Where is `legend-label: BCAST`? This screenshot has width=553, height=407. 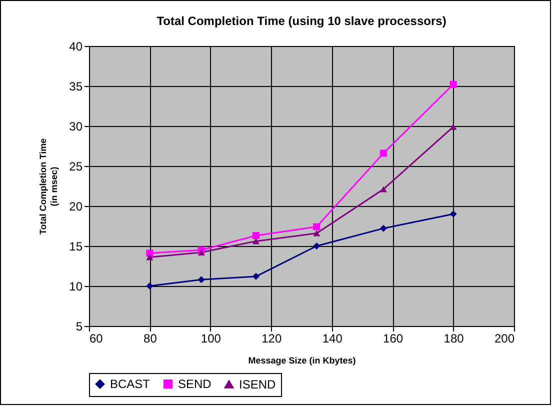 legend-label: BCAST is located at coordinates (130, 384).